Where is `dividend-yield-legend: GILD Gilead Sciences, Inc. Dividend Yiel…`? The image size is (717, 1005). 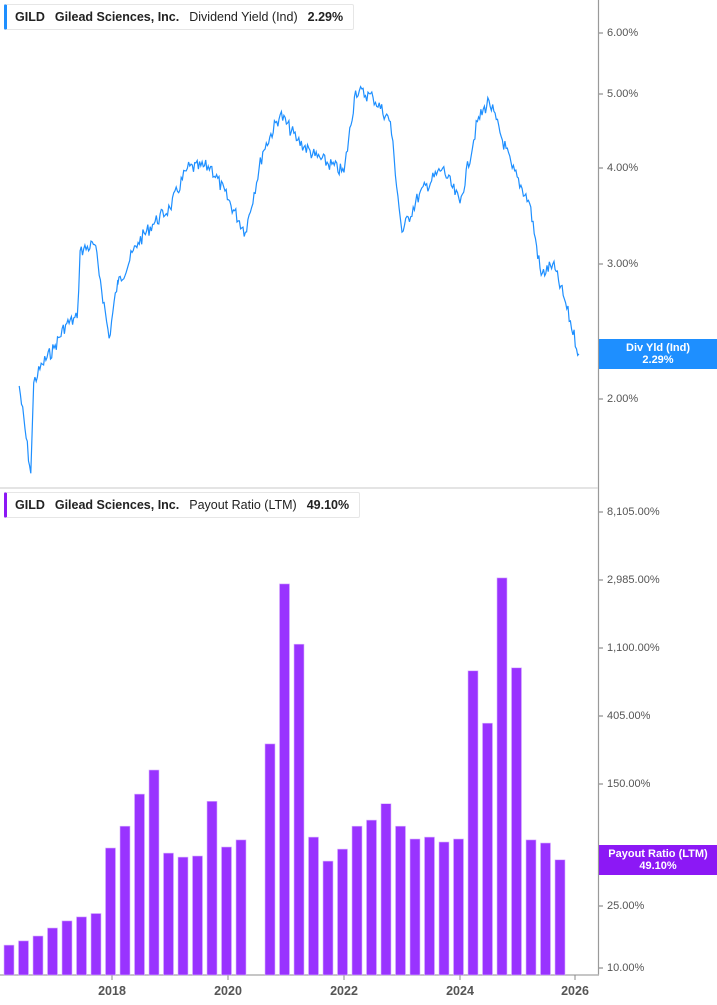 dividend-yield-legend: GILD Gilead Sciences, Inc. Dividend Yiel… is located at coordinates (179, 17).